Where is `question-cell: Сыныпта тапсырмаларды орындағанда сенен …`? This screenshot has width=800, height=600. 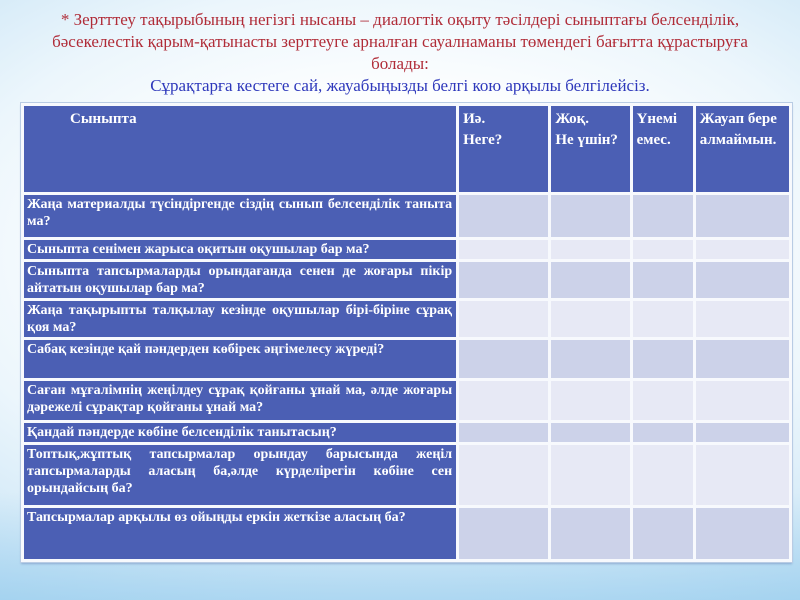 question-cell: Сыныпта тапсырмаларды орындағанда сенен … is located at coordinates (240, 280).